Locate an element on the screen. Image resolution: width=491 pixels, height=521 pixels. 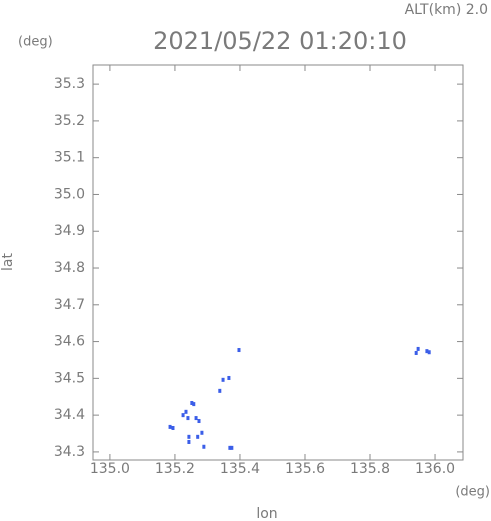
x-tick-label: 135.4 is located at coordinates (240, 469).